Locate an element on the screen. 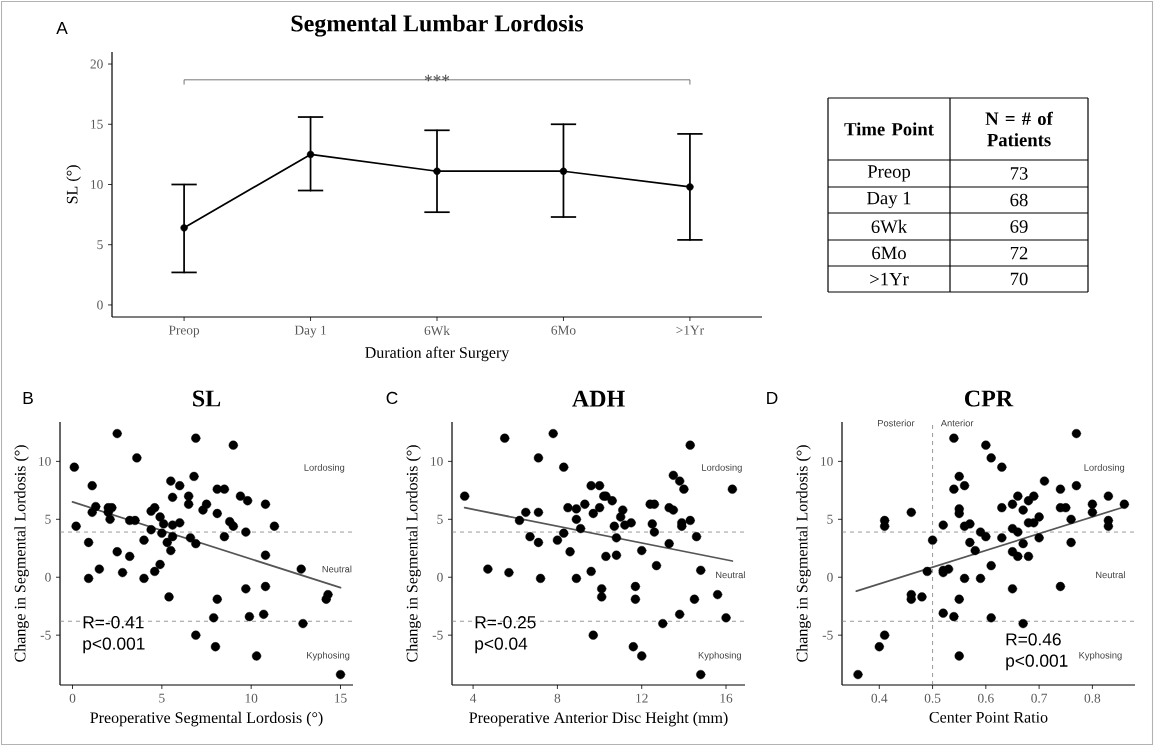 The image size is (1154, 746). text: Time Point is located at coordinates (889, 129).